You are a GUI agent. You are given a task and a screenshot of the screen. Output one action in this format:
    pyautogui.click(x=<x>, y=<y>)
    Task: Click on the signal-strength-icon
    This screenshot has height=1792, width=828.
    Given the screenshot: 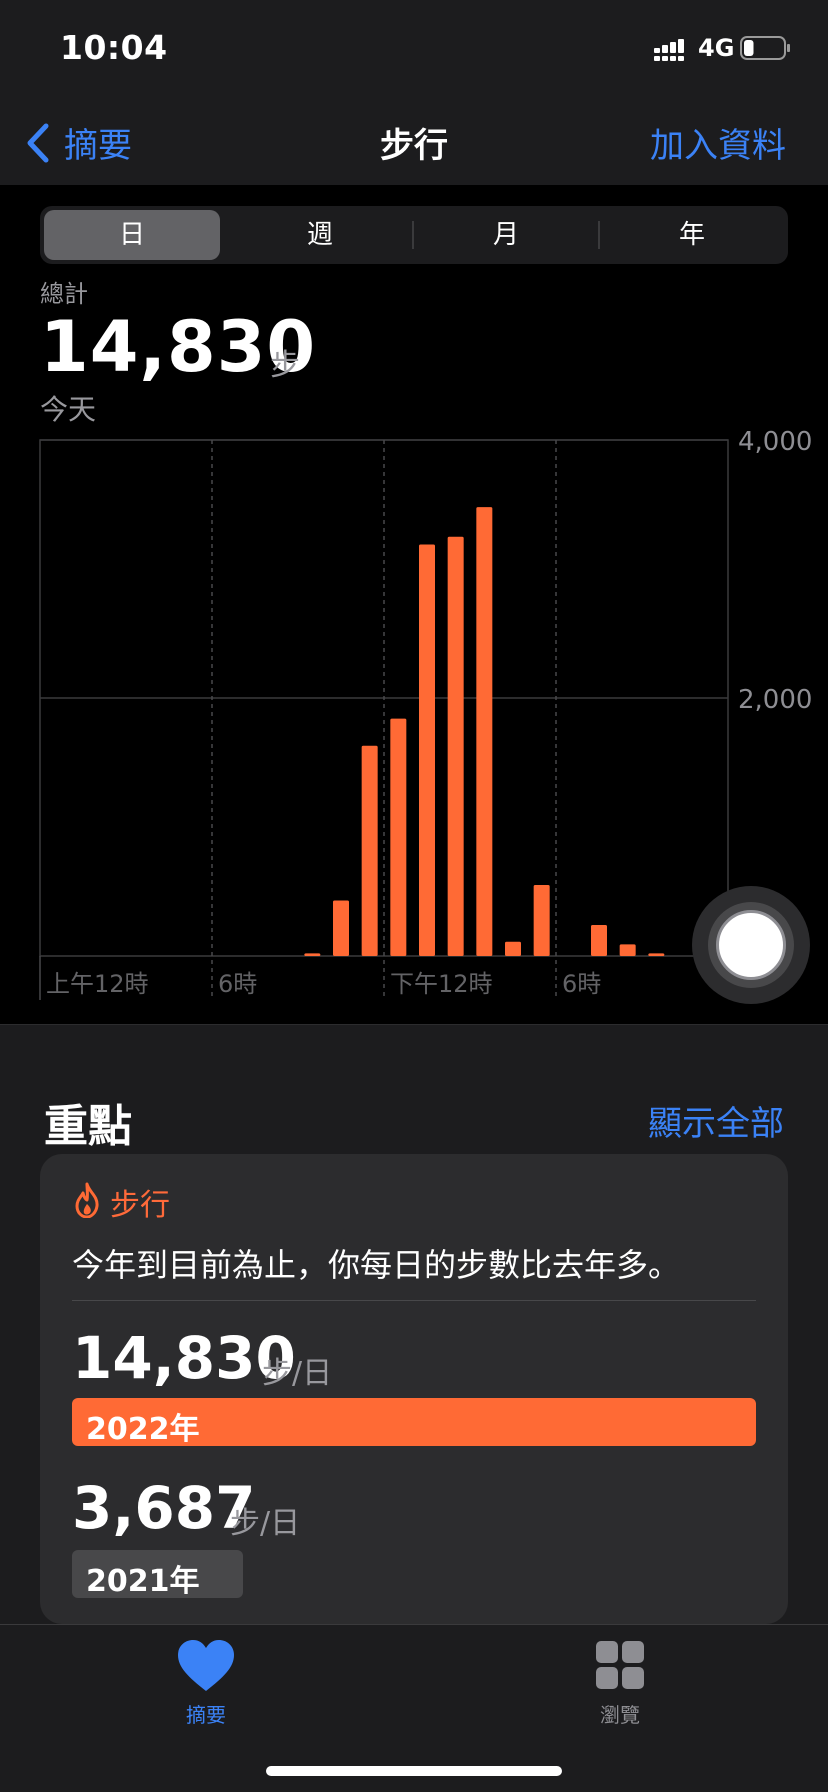 What is the action you would take?
    pyautogui.click(x=669, y=50)
    